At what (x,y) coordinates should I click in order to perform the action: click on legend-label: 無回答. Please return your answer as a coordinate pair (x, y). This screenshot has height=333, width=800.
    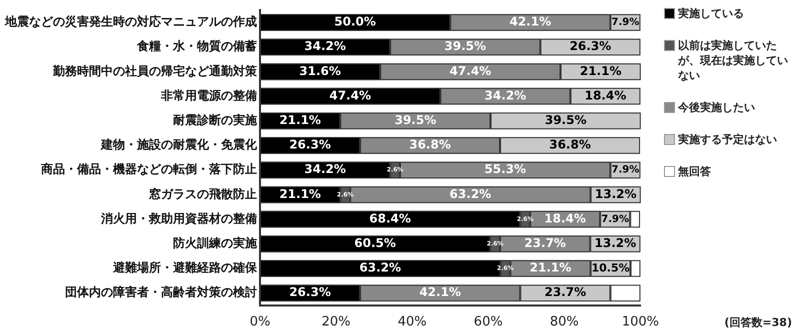
    Looking at the image, I should click on (694, 171).